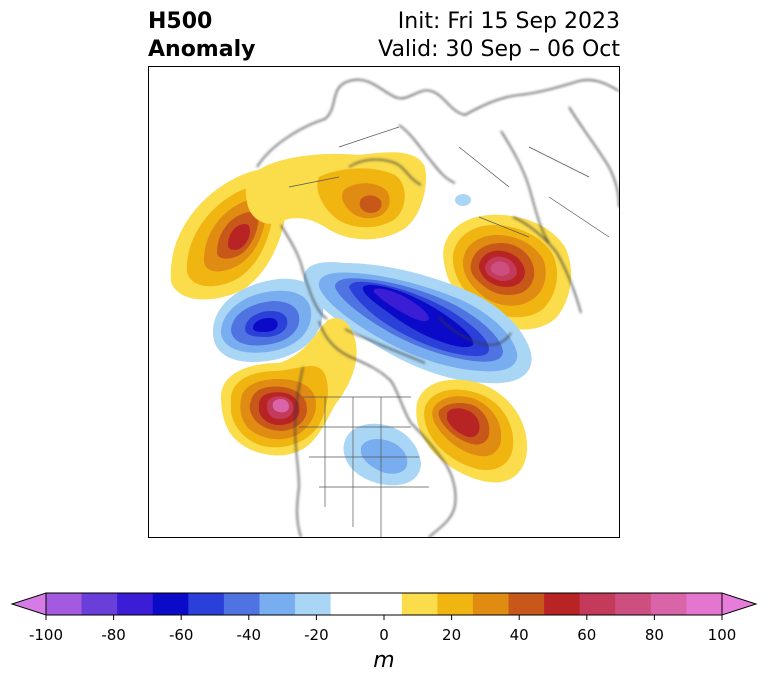 This screenshot has width=768, height=684. Describe the element at coordinates (181, 635) in the screenshot. I see `colorbar-tick-label: -60` at that location.